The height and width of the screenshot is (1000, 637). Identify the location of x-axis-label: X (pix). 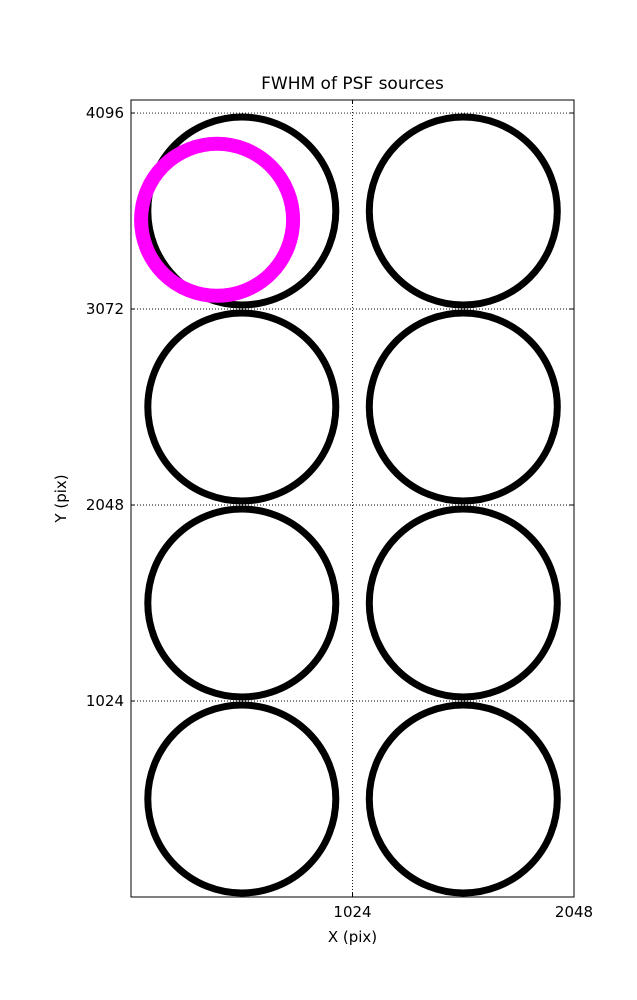
(352, 937).